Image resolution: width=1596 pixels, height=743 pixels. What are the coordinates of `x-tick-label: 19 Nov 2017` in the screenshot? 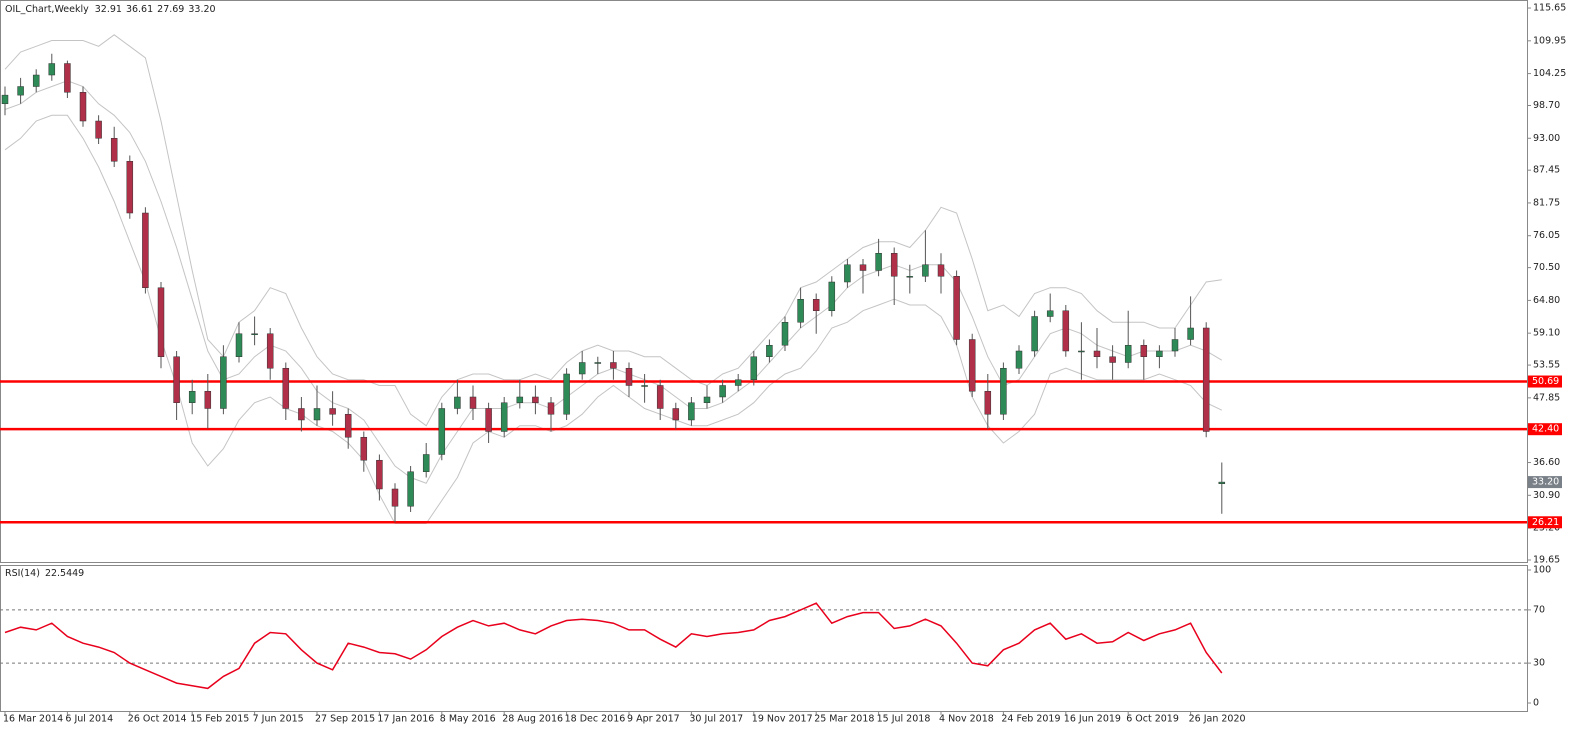 It's located at (782, 719).